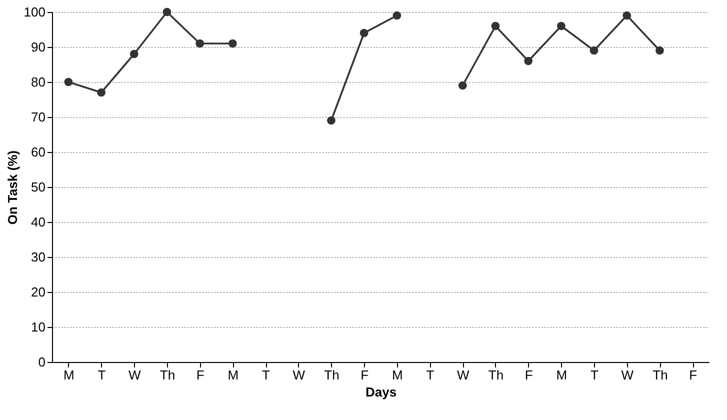  What do you see at coordinates (35, 12) in the screenshot?
I see `y-tick-label: 100` at bounding box center [35, 12].